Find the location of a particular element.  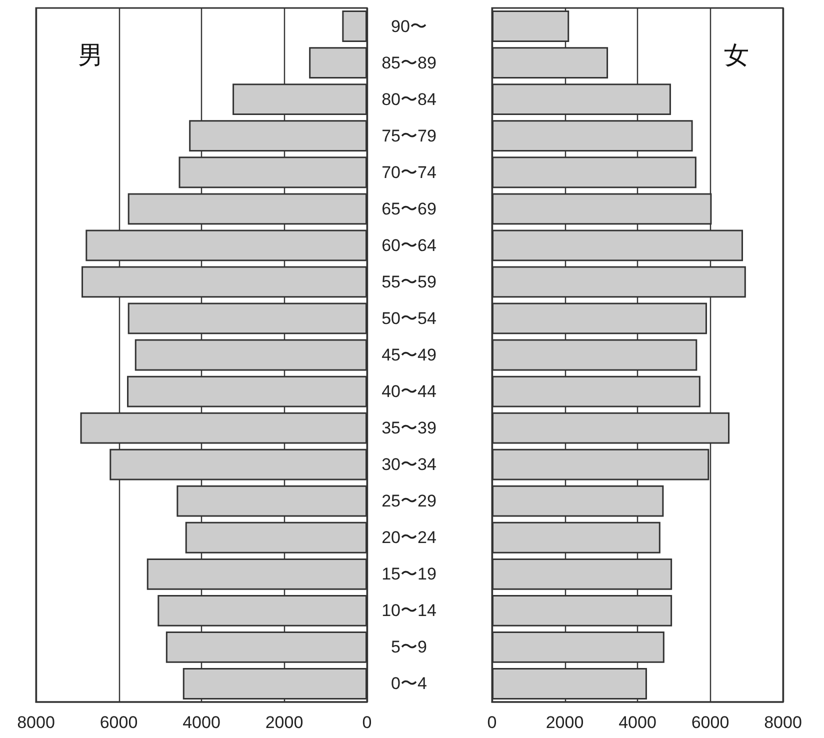

y-tick-label: 65〜69 is located at coordinates (409, 208).